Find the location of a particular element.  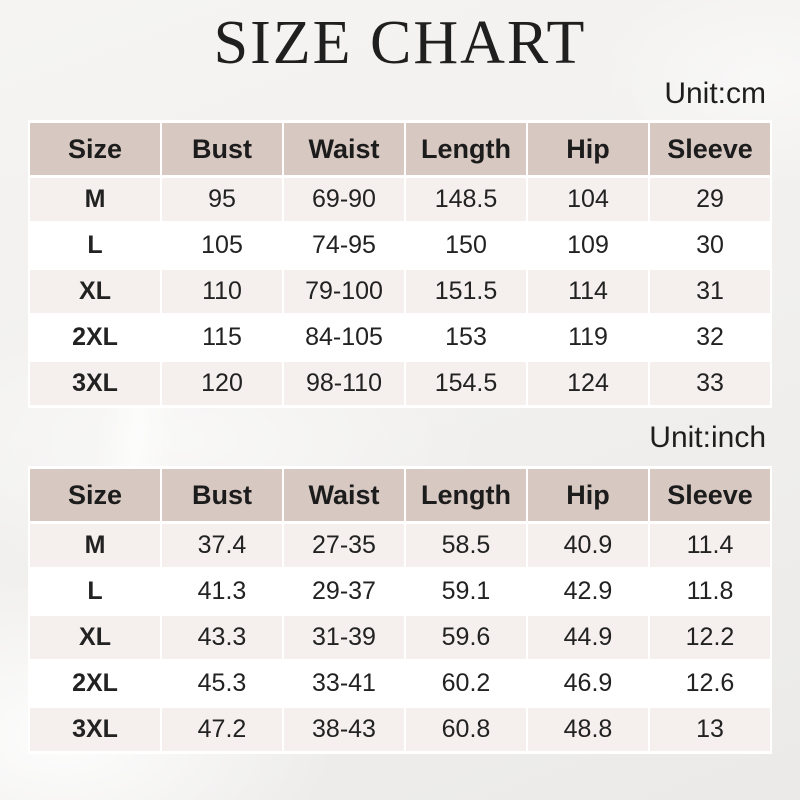

cell-length: 58.5 is located at coordinates (466, 545).